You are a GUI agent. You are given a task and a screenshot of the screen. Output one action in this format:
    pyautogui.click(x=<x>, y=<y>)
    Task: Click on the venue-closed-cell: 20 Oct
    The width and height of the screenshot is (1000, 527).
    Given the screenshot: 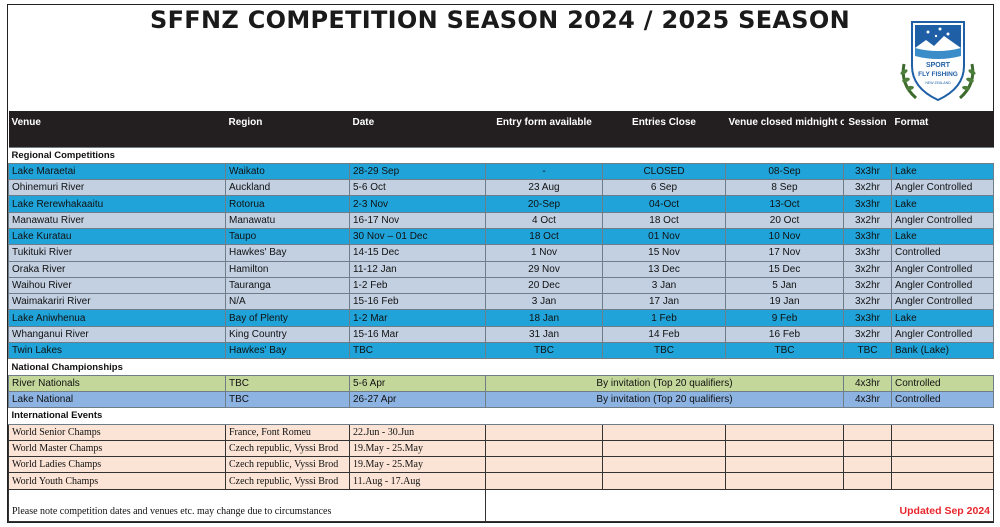 What is the action you would take?
    pyautogui.click(x=784, y=220)
    